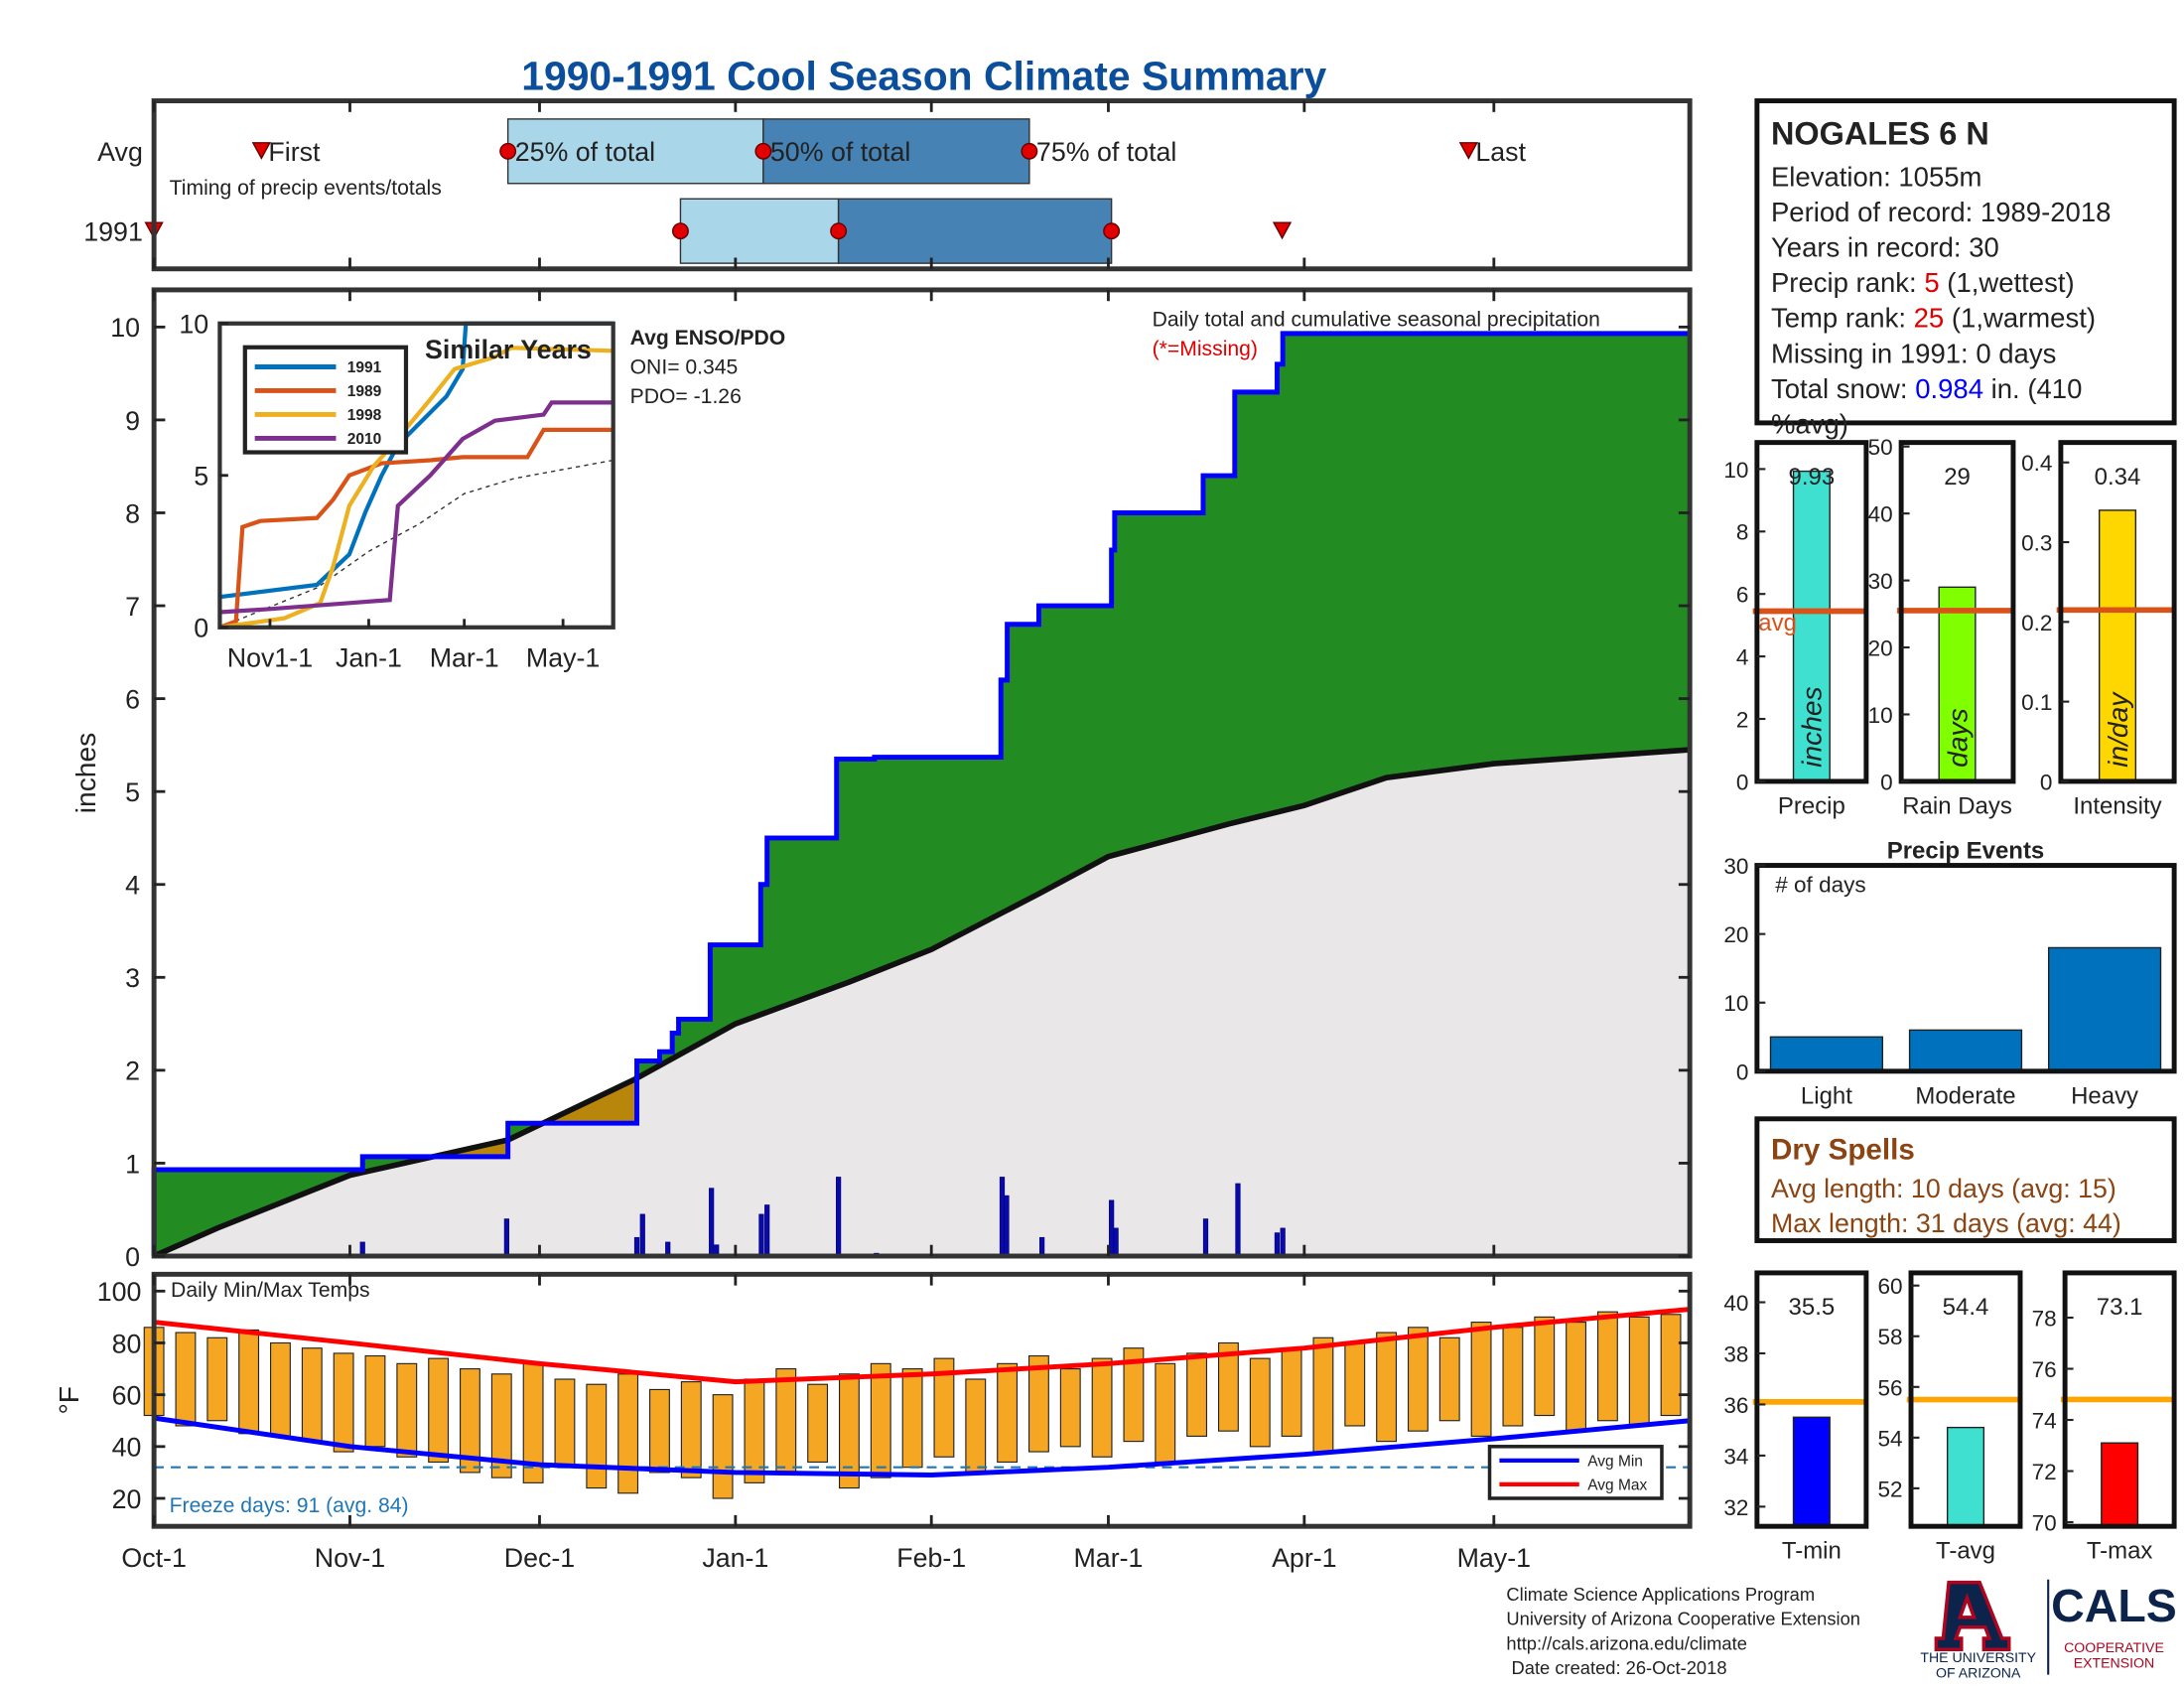  What do you see at coordinates (763, 151) in the screenshot?
I see `percent-marker` at bounding box center [763, 151].